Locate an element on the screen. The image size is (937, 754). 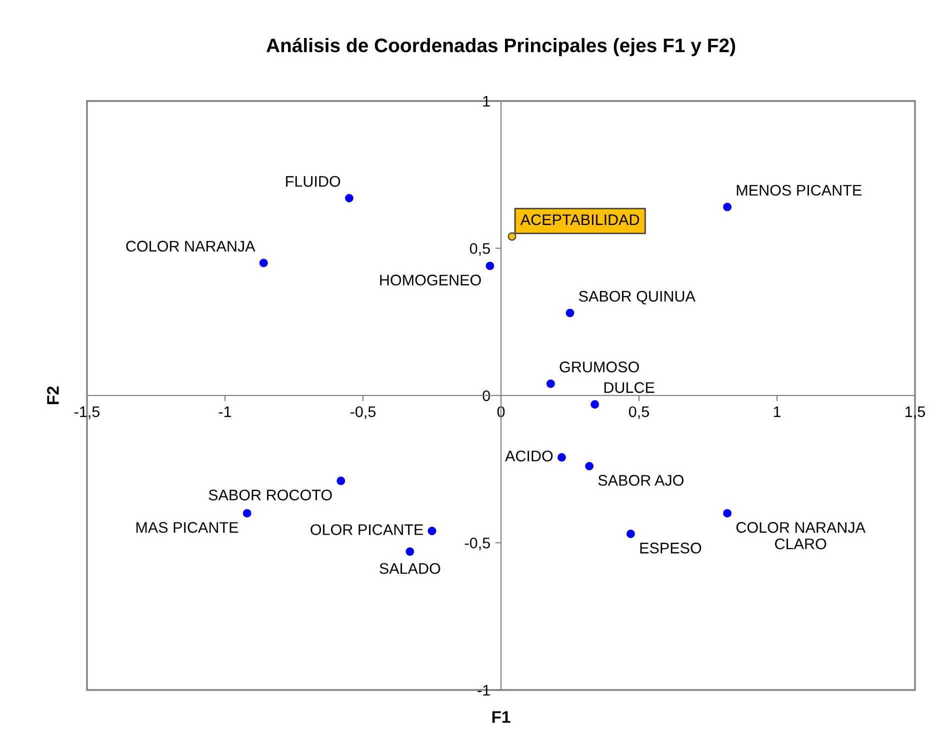
x-tick-label: 1 is located at coordinates (777, 411).